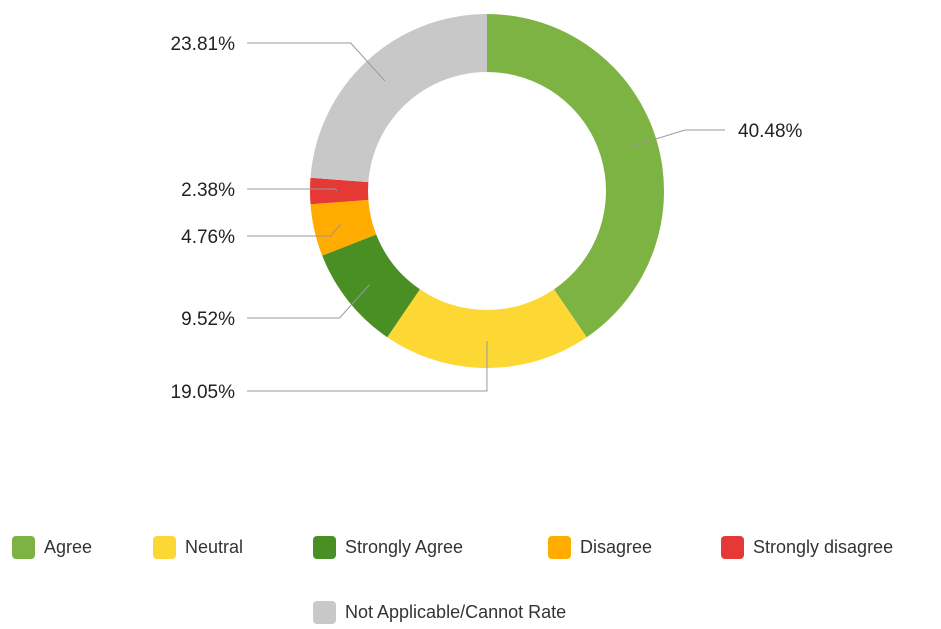 Image resolution: width=941 pixels, height=629 pixels. I want to click on data-label: 19.05%, so click(203, 392).